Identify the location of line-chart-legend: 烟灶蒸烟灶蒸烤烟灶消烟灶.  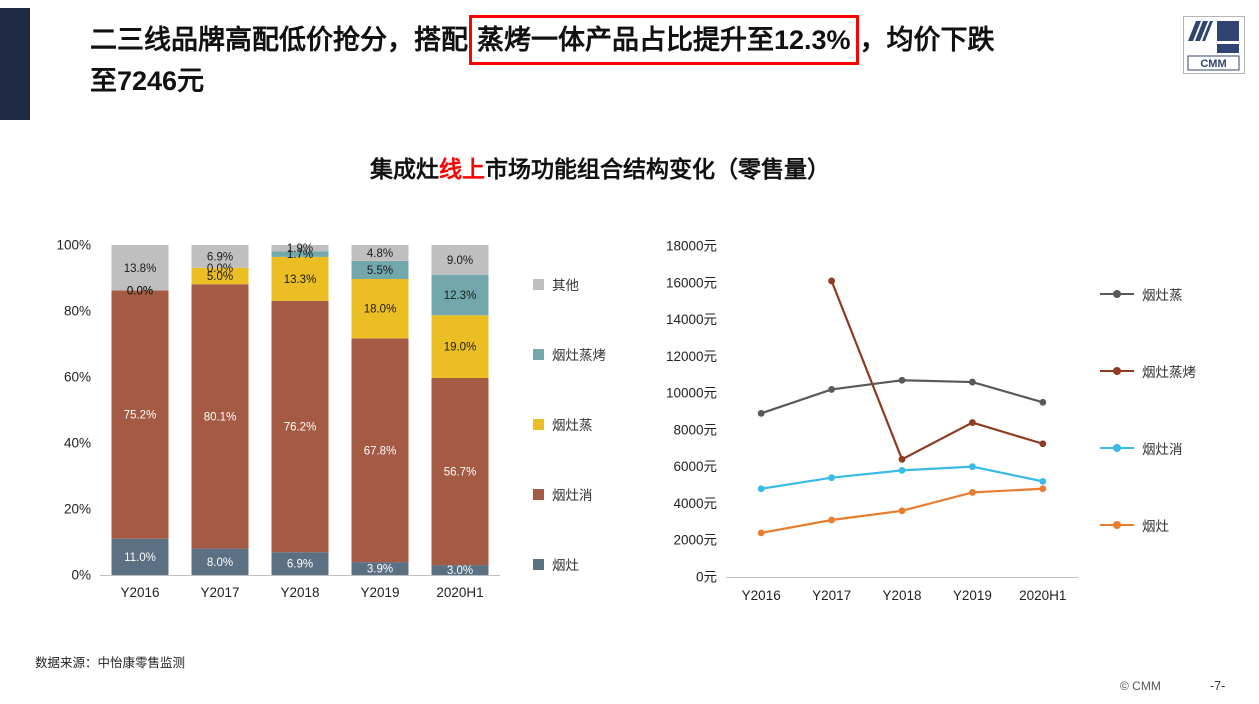
(1148, 409).